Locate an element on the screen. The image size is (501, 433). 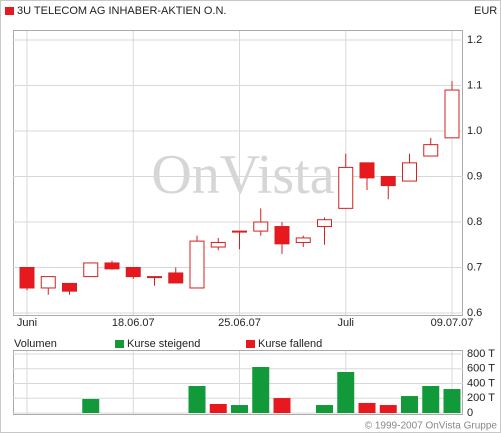
x-tick-label: 25.06.07 is located at coordinates (239, 323).